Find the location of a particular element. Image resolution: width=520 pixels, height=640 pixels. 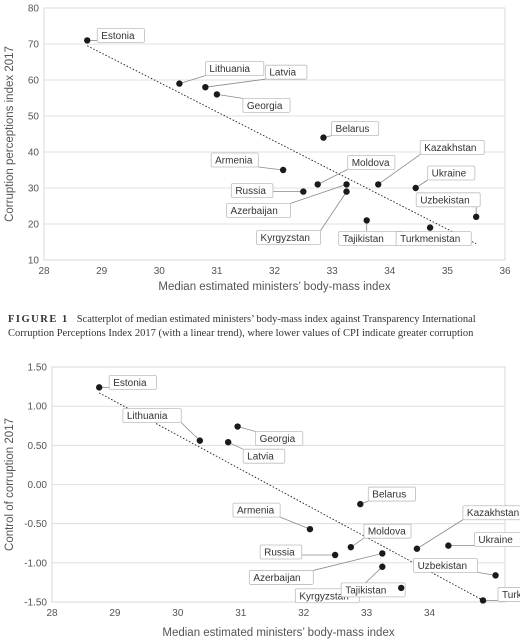

point-georgia: Georgia is located at coordinates (269, 434).